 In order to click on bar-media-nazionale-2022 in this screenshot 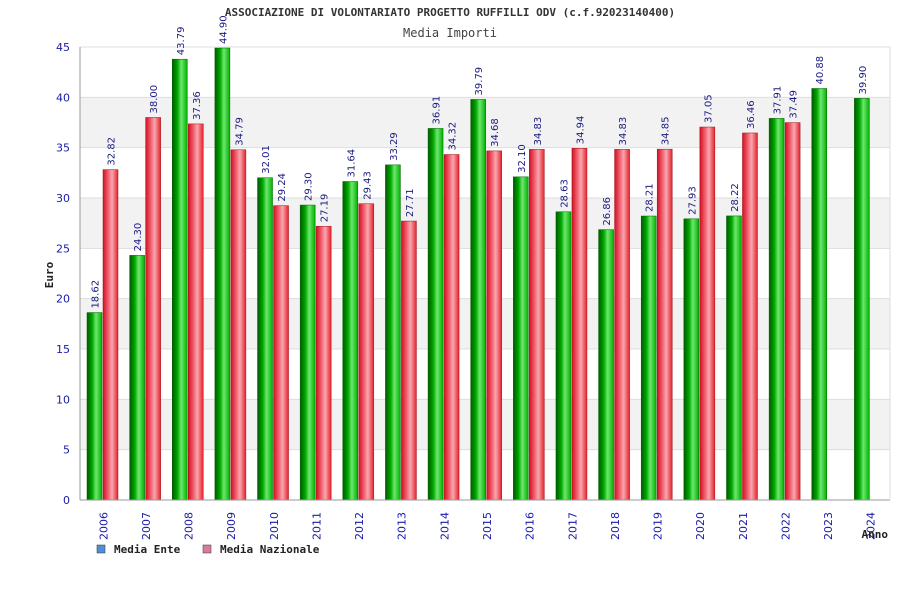, I will do `click(792, 311)`.